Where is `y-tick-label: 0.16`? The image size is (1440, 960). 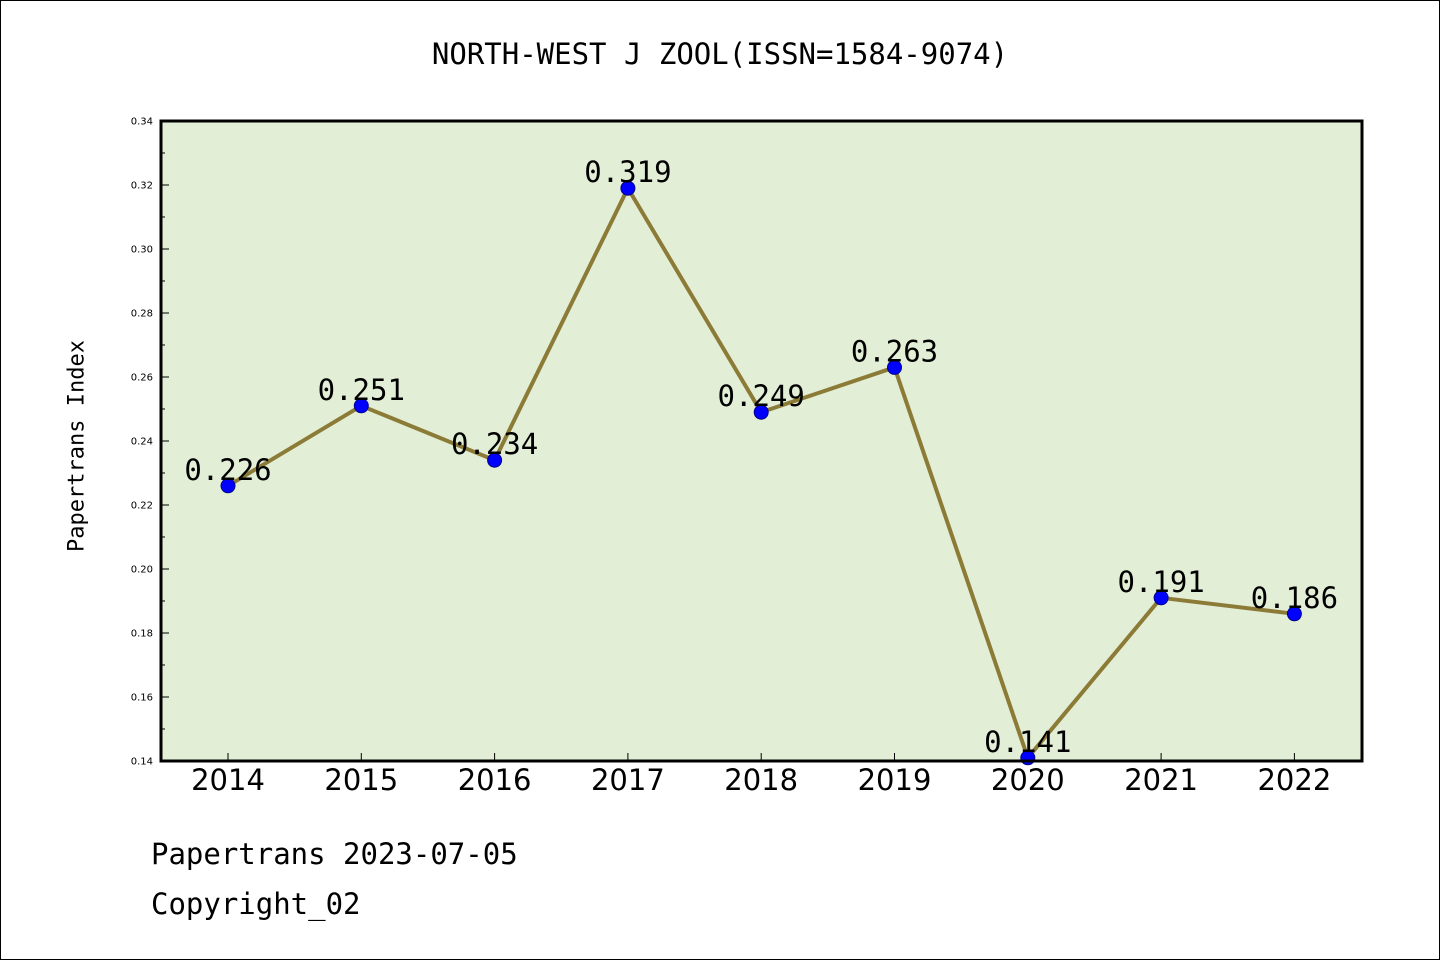 y-tick-label: 0.16 is located at coordinates (142, 698).